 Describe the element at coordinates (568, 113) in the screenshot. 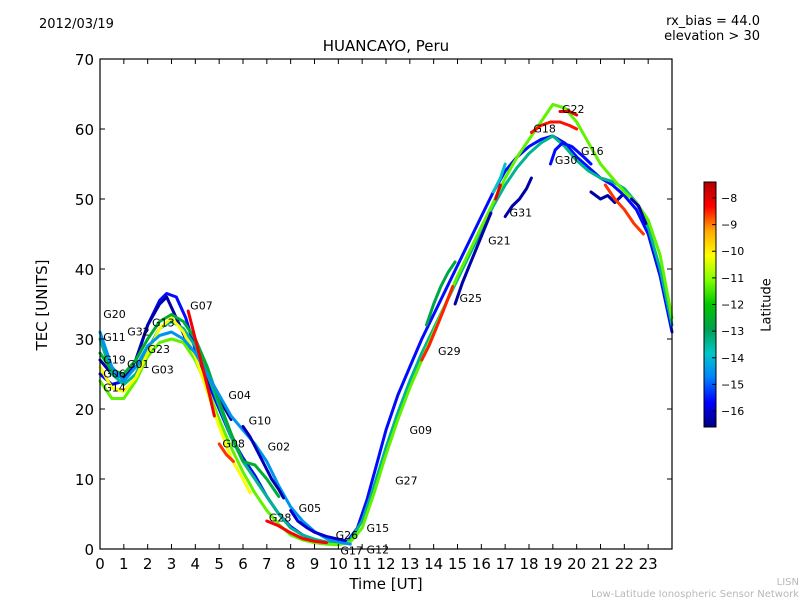

I see `series-line-trace-s` at that location.